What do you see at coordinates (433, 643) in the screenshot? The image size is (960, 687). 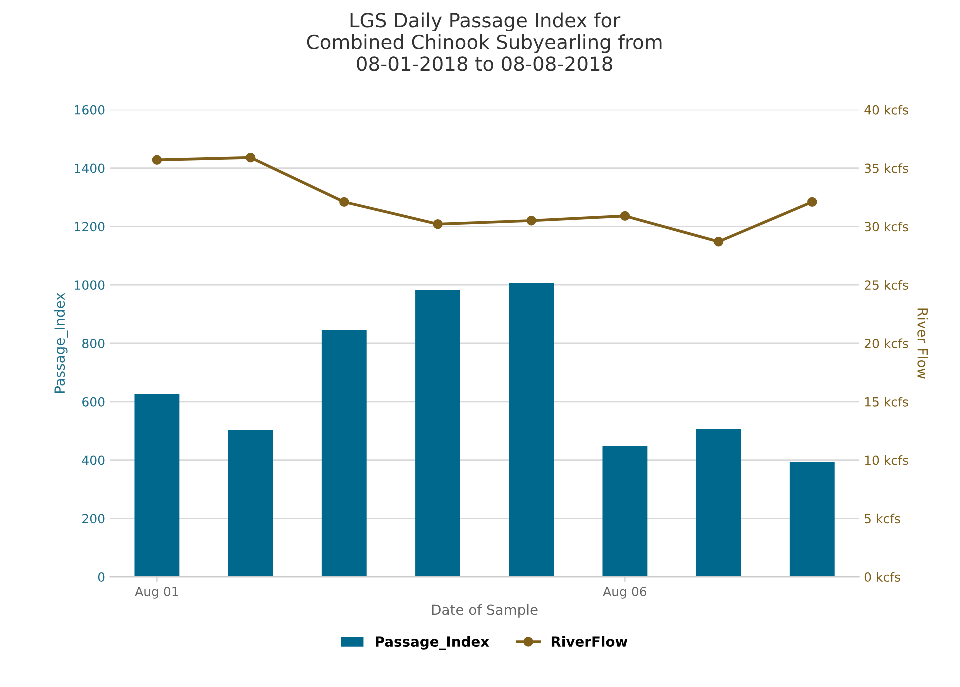 I see `legend-label: Passage_Index` at bounding box center [433, 643].